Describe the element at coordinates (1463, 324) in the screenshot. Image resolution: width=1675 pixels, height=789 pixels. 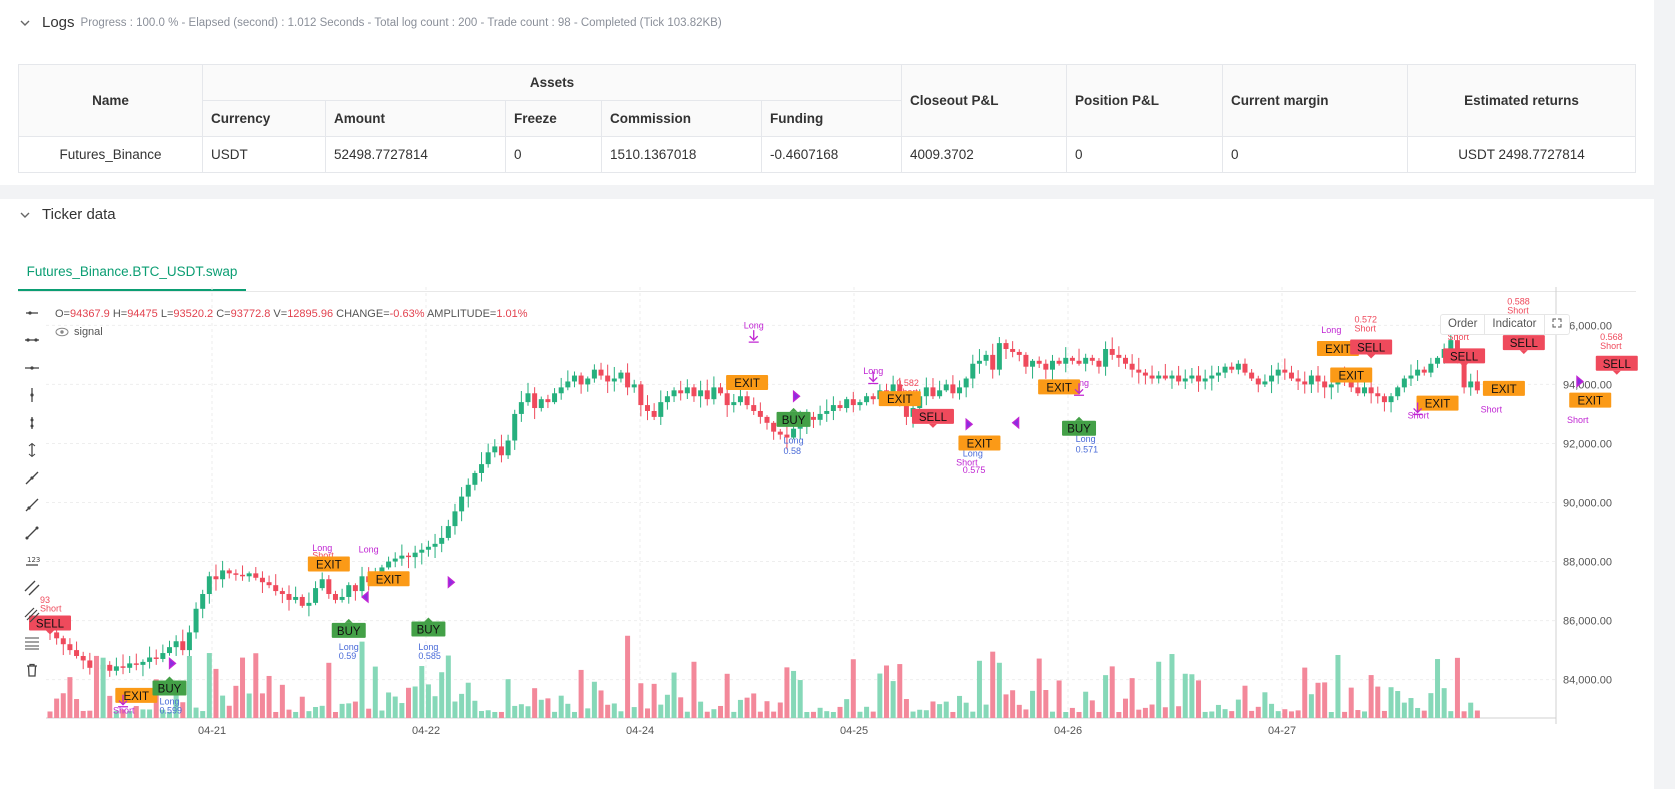
I see `order-button: Order` at that location.